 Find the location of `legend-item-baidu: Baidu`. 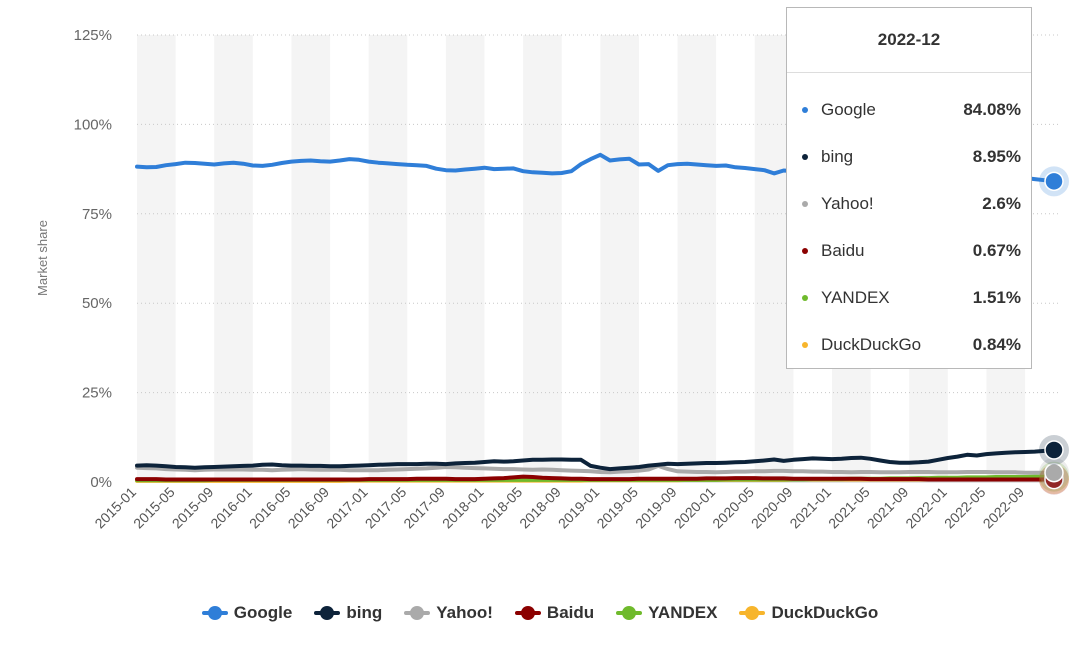

legend-item-baidu: Baidu is located at coordinates (554, 613).